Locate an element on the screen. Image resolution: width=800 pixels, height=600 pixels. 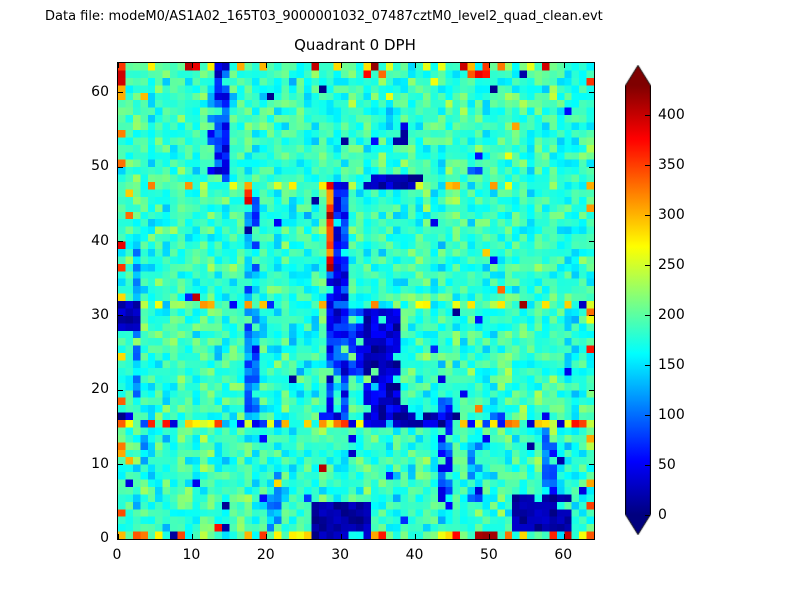
colorbar-tick-label: 0 is located at coordinates (662, 515).